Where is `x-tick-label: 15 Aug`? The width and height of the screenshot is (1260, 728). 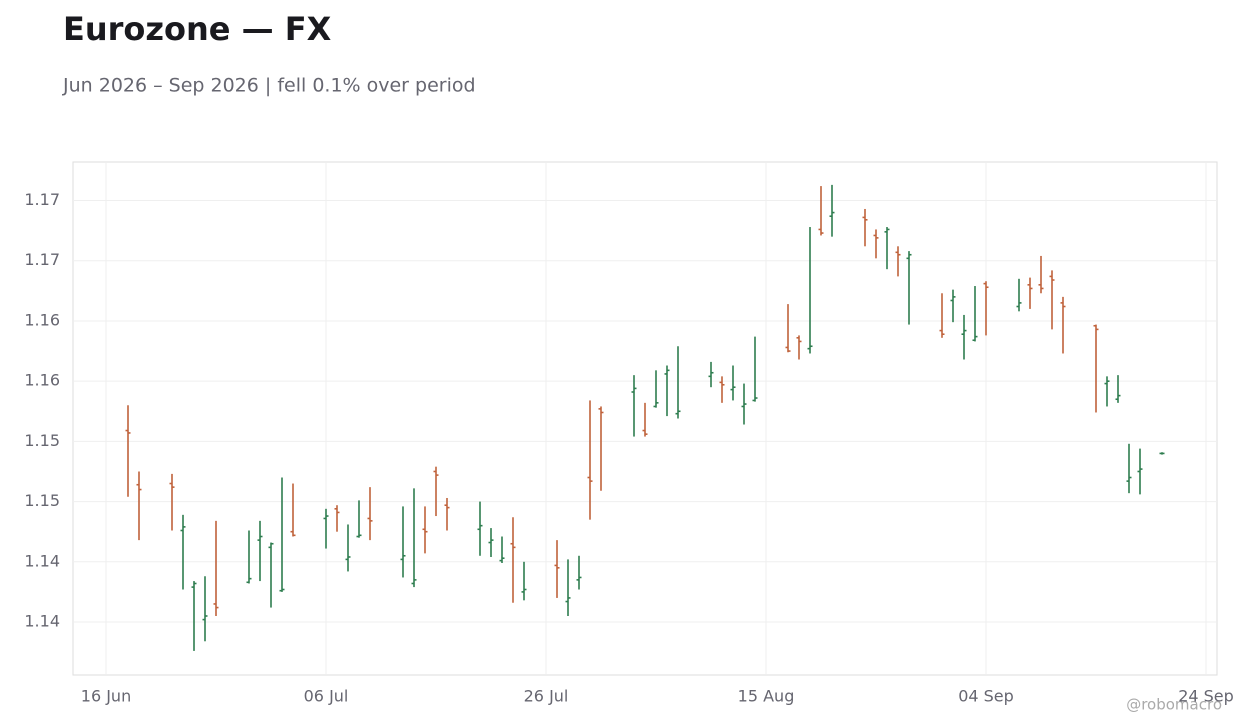 x-tick-label: 15 Aug is located at coordinates (766, 696).